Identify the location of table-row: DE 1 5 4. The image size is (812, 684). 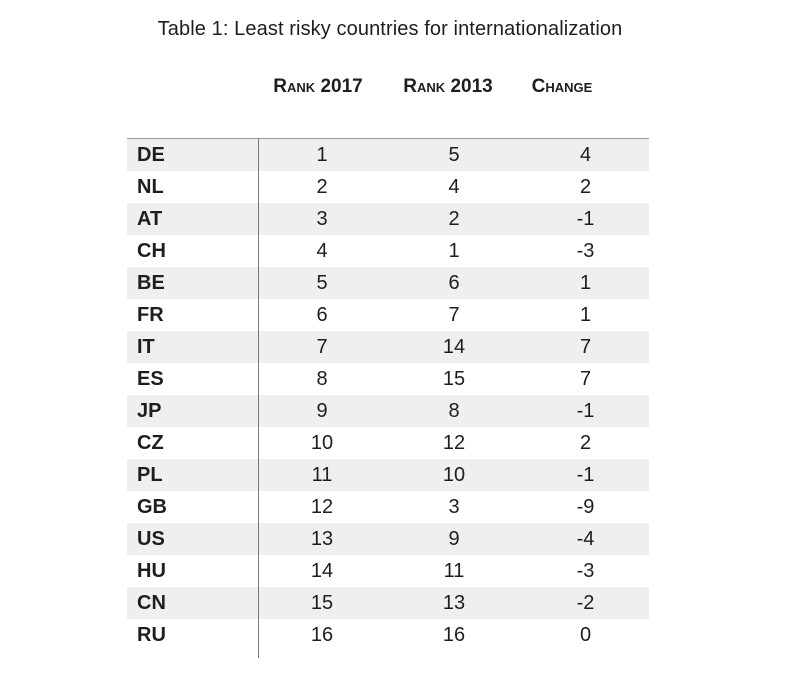
(388, 155).